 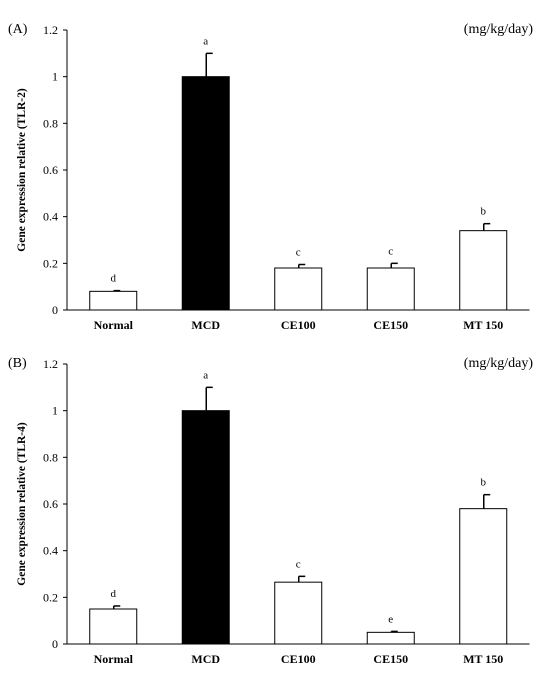 I want to click on y-axis-title: Gene expression relative (TLR-2), so click(x=22, y=170).